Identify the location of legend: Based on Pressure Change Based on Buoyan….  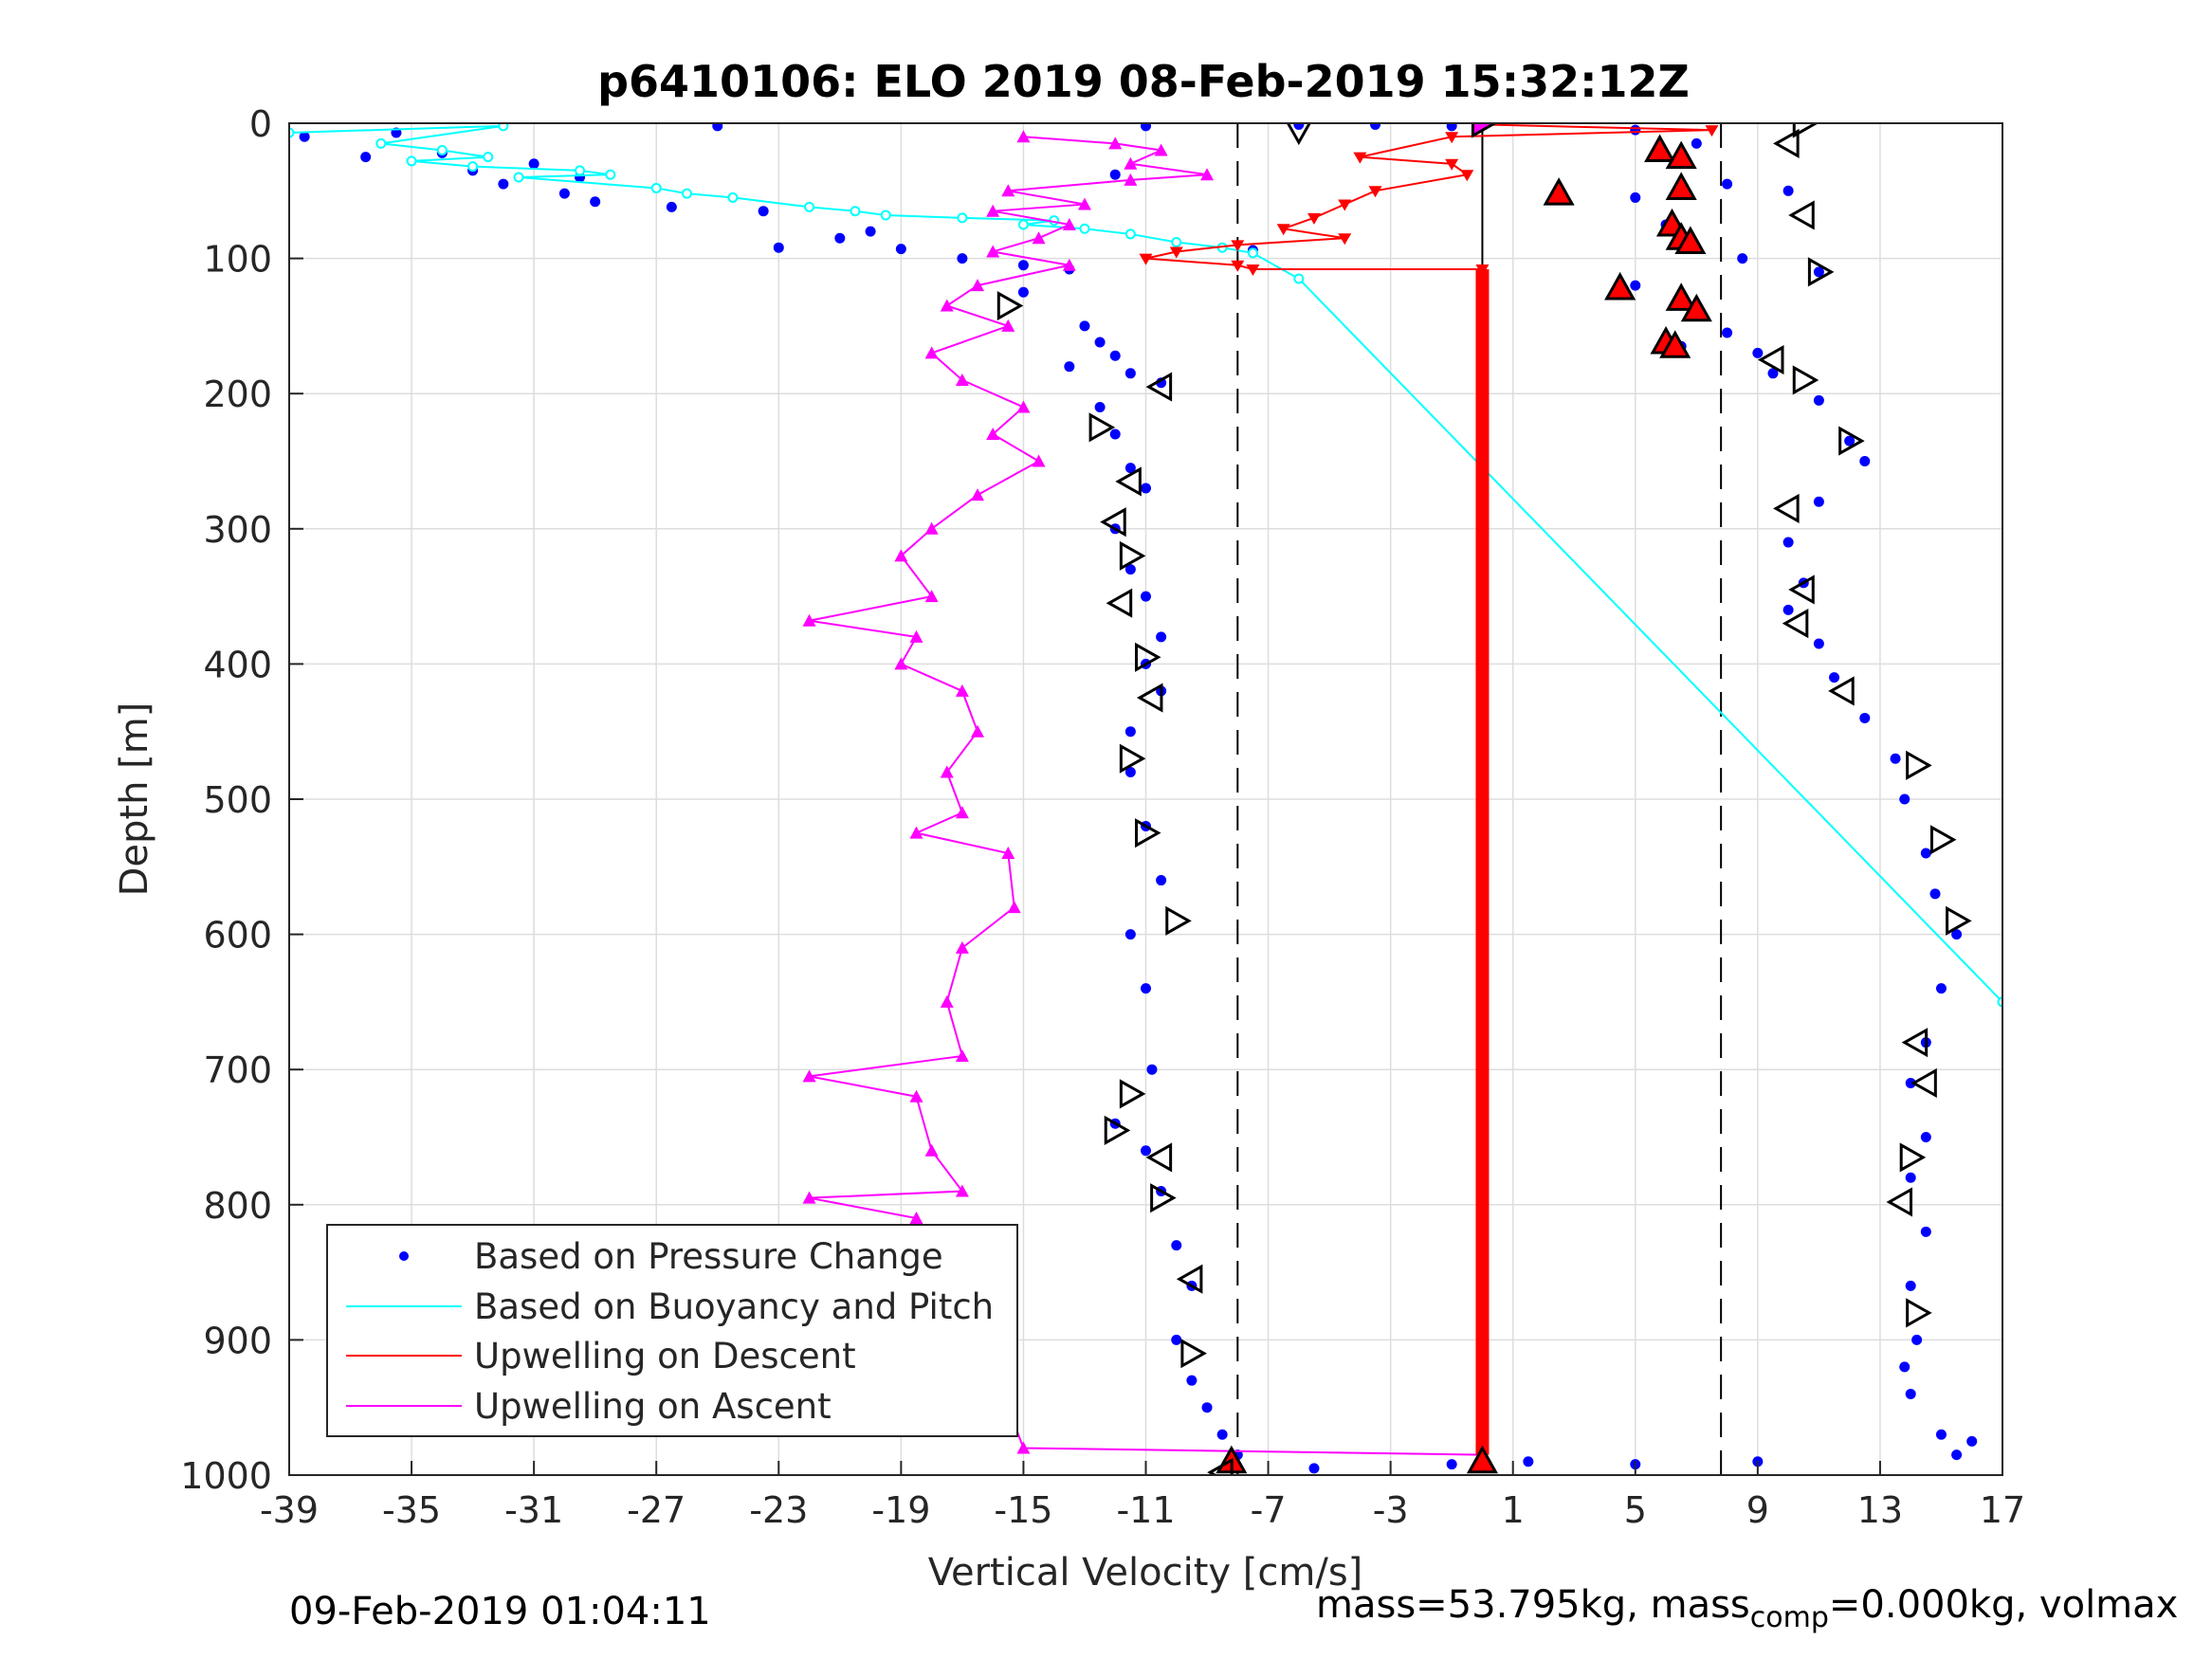
(672, 1330).